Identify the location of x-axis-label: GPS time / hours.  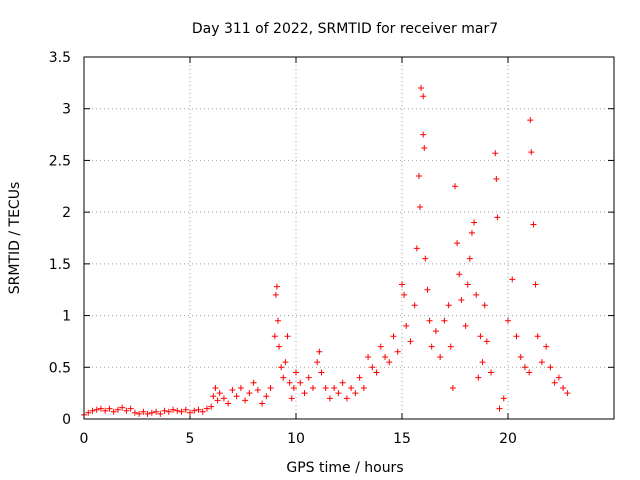
(344, 468).